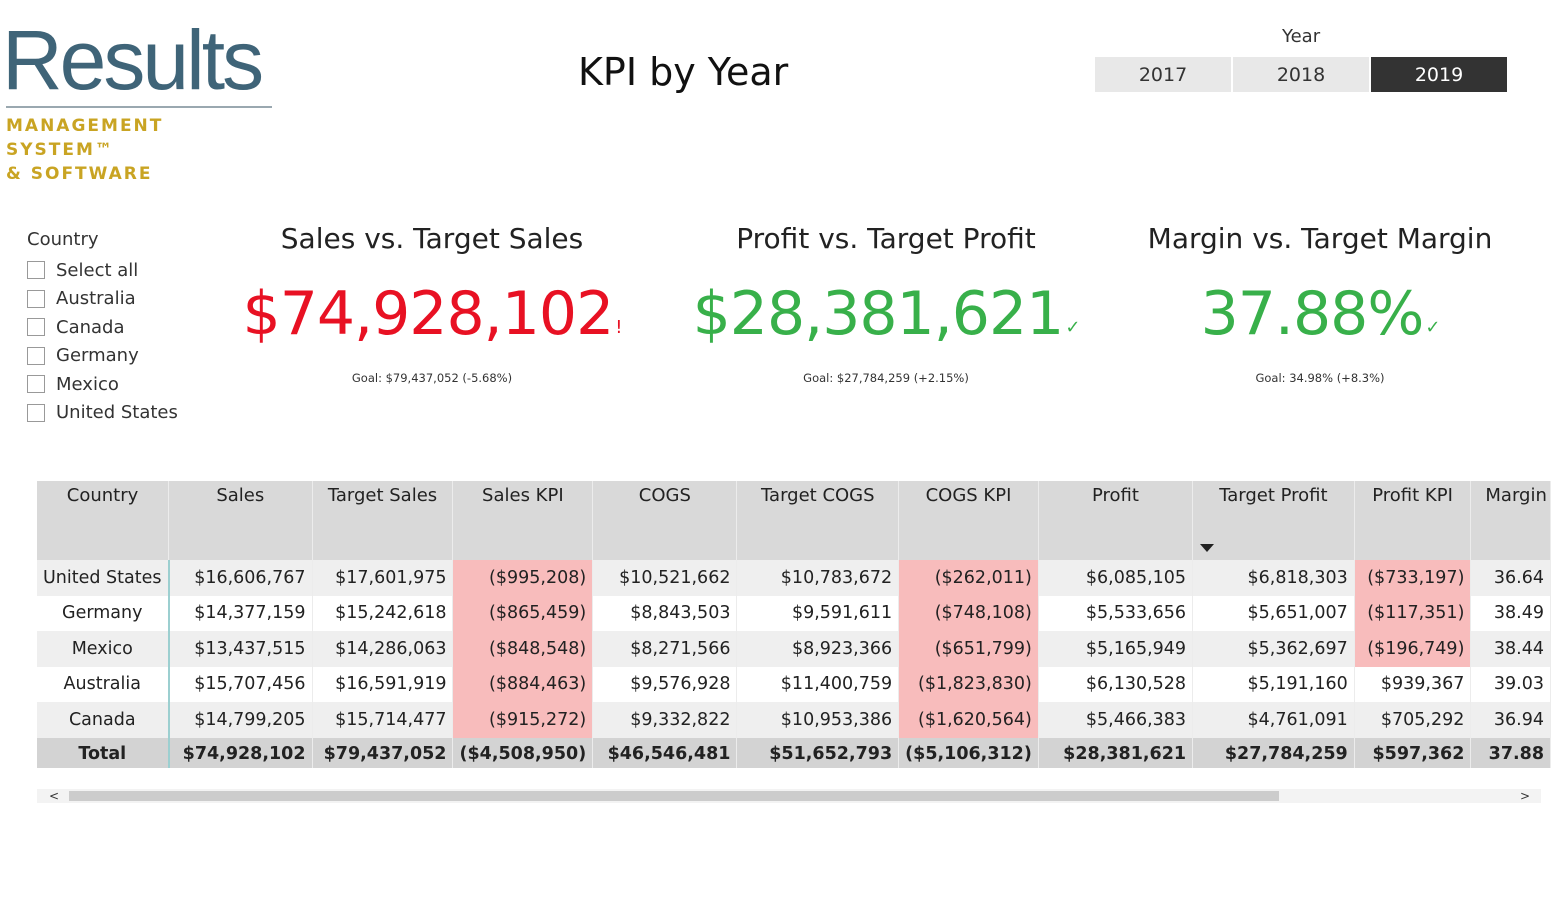  What do you see at coordinates (133, 60) in the screenshot?
I see `logo-wordmark: Results` at bounding box center [133, 60].